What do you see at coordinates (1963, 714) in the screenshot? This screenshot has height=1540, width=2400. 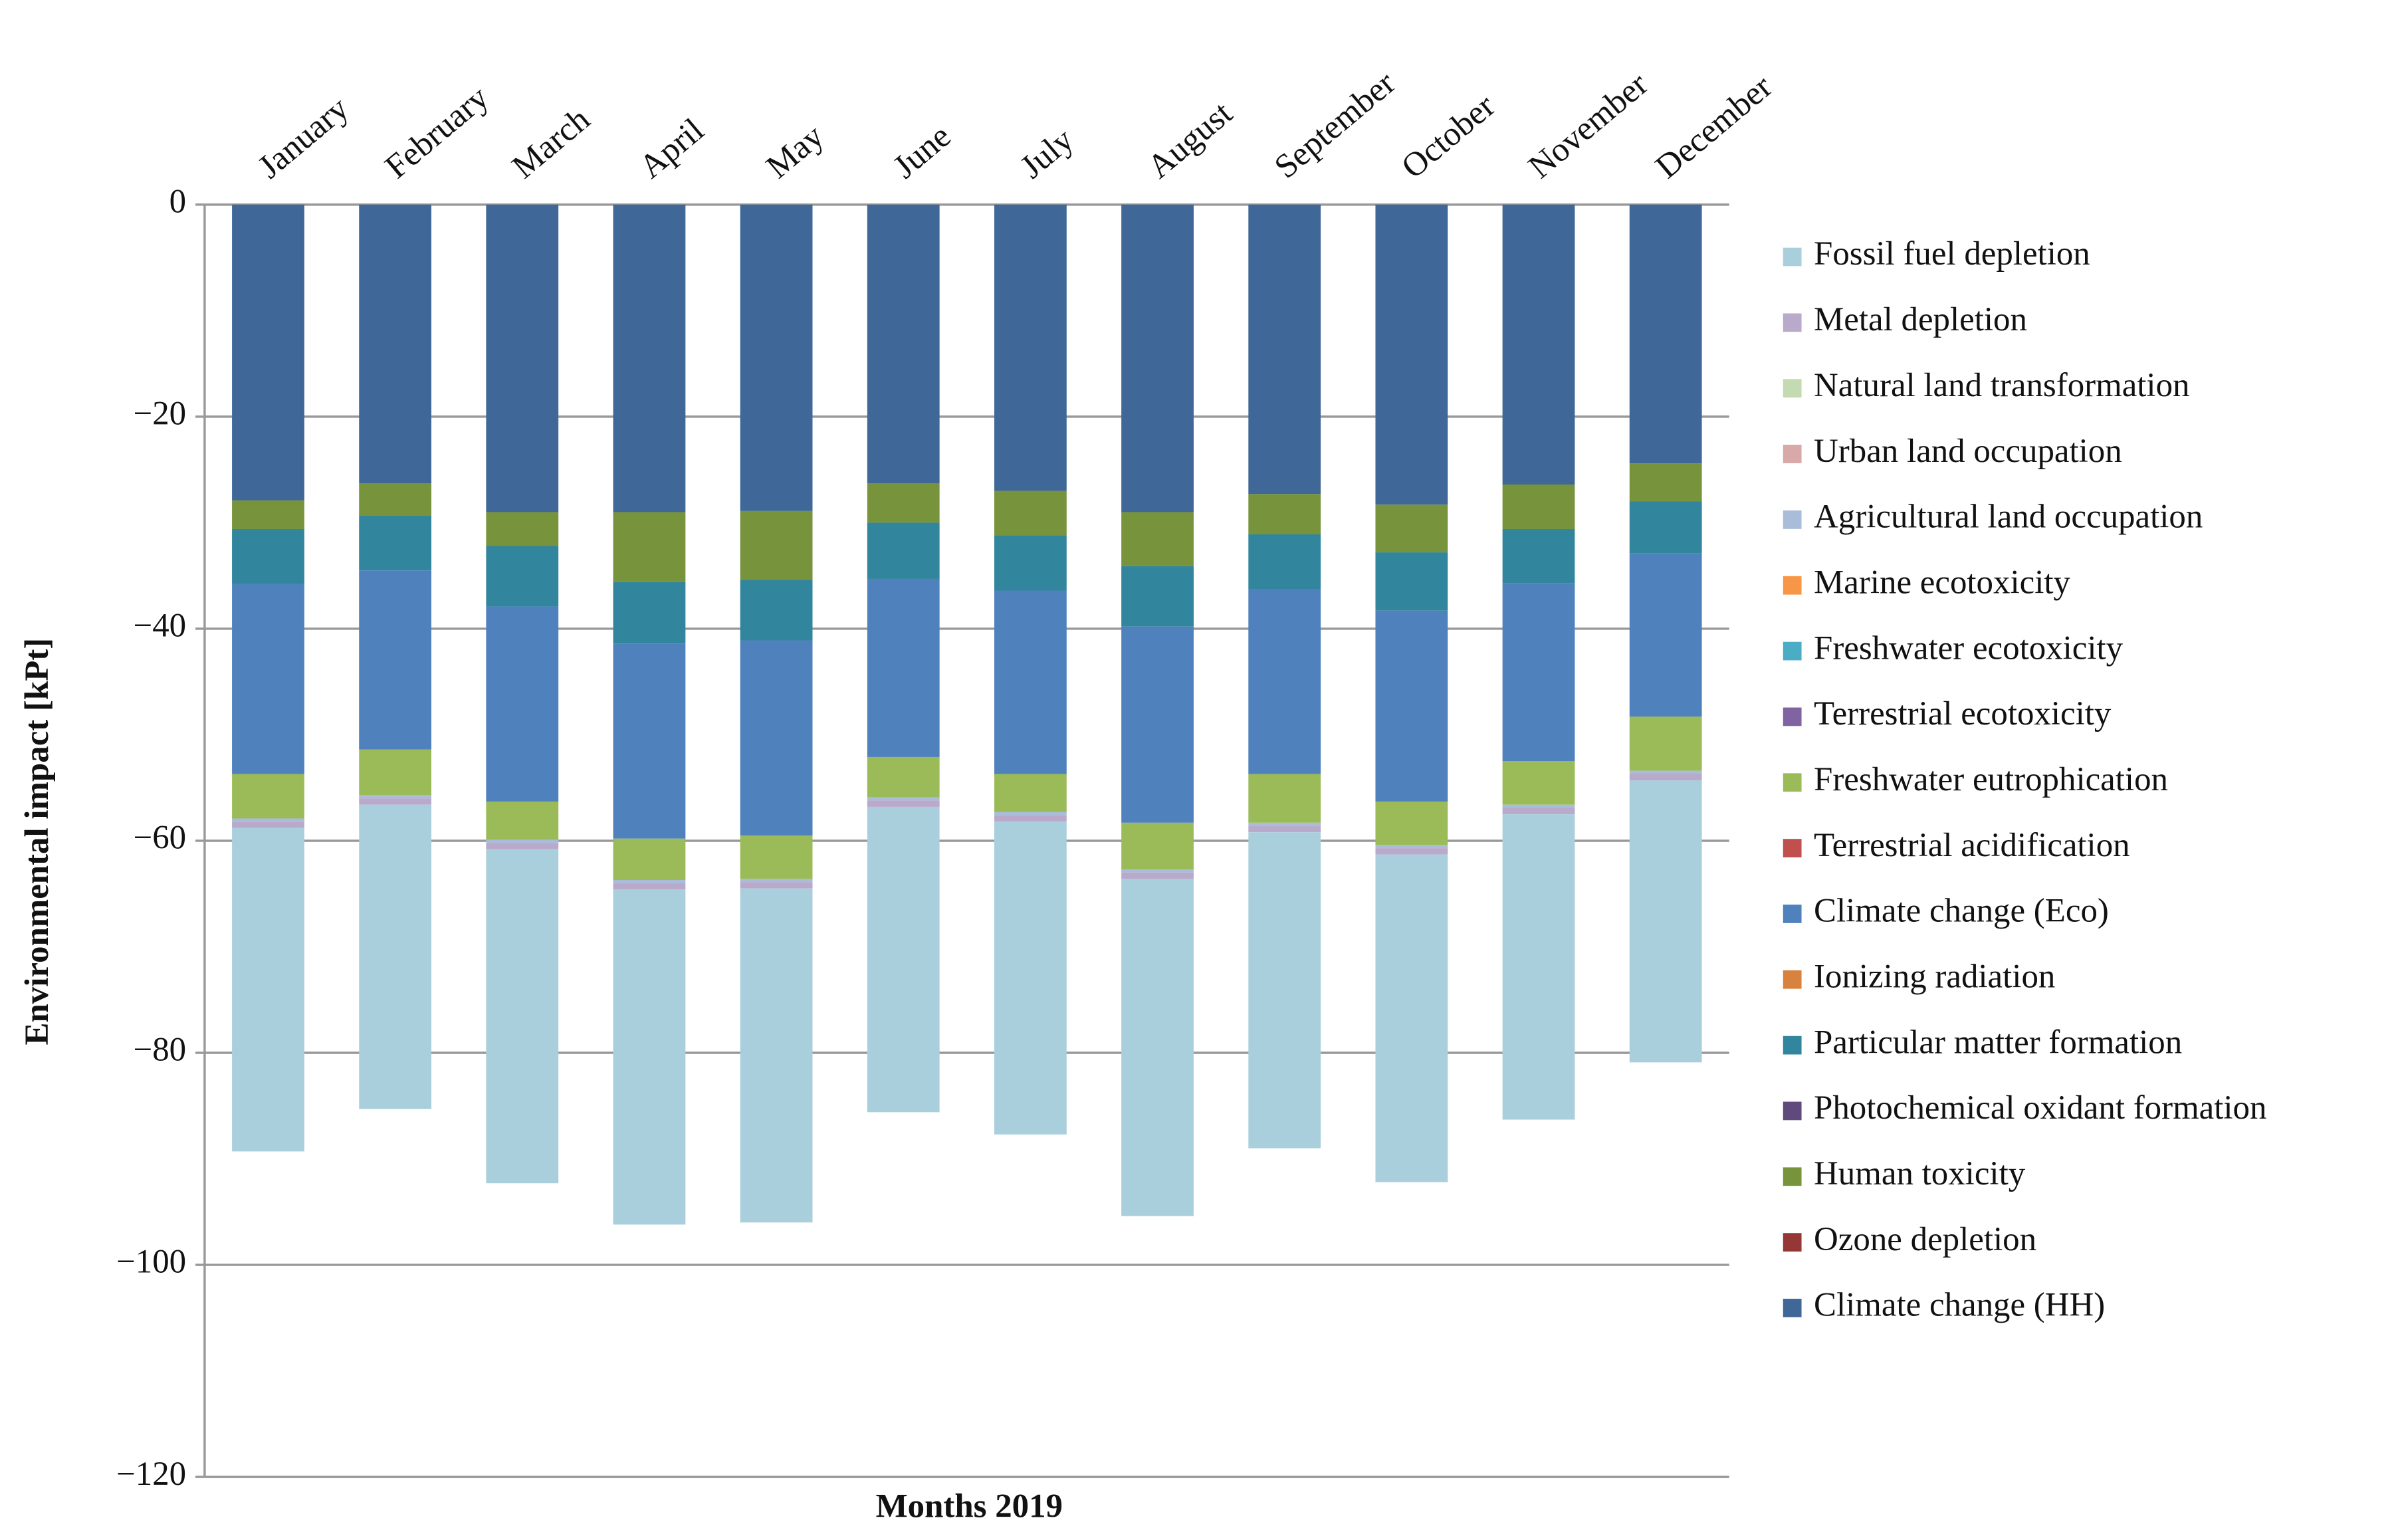 I see `legend-label: Terrestrial ecotoxicity` at bounding box center [1963, 714].